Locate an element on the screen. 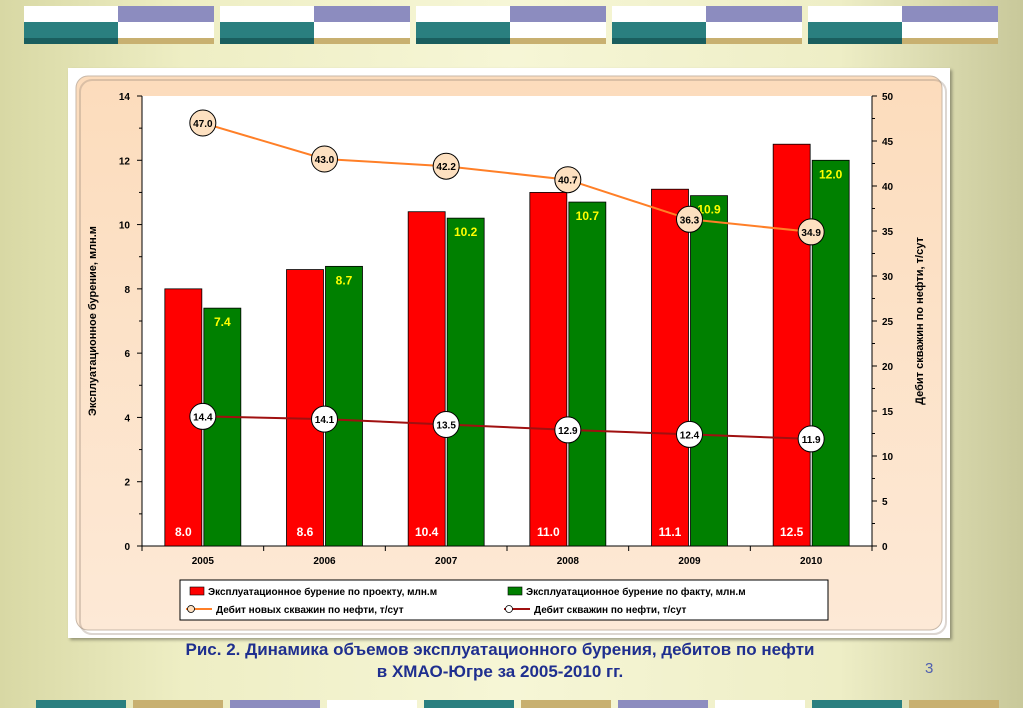 The height and width of the screenshot is (708, 1023). y2-tick-label: 40 is located at coordinates (888, 187).